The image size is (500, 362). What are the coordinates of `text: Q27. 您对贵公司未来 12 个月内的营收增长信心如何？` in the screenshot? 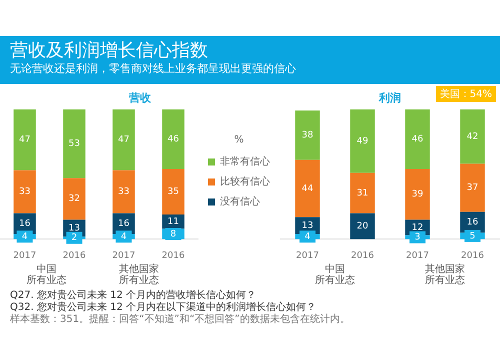 It's located at (134, 296).